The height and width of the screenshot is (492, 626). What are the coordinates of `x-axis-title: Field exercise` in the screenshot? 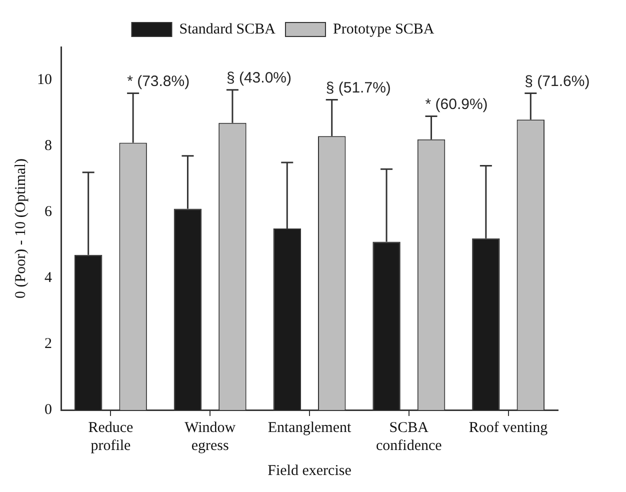 It's located at (310, 470).